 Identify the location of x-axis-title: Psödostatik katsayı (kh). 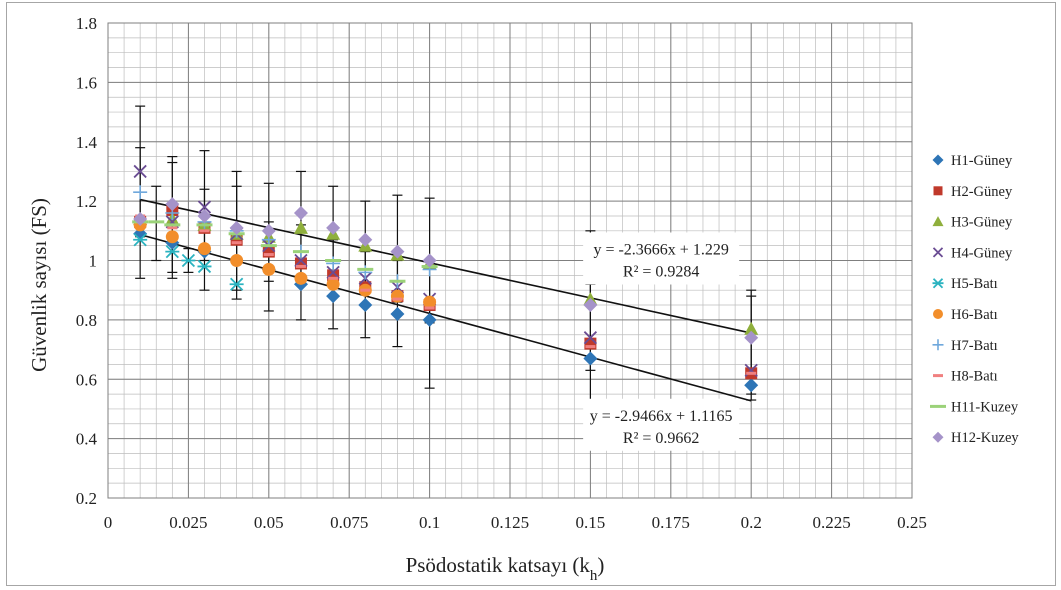
(505, 568).